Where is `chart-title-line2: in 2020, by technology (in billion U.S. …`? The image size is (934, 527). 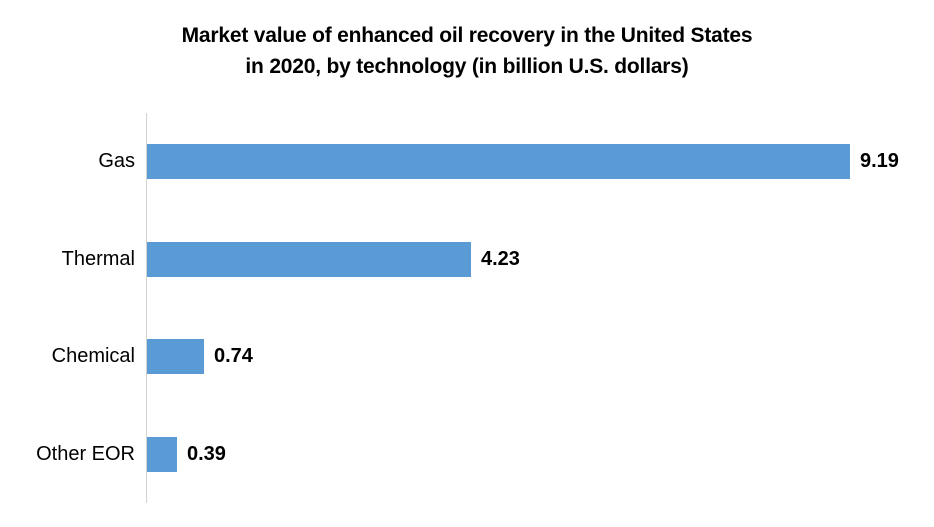
chart-title-line2: in 2020, by technology (in billion U.S. … is located at coordinates (467, 66).